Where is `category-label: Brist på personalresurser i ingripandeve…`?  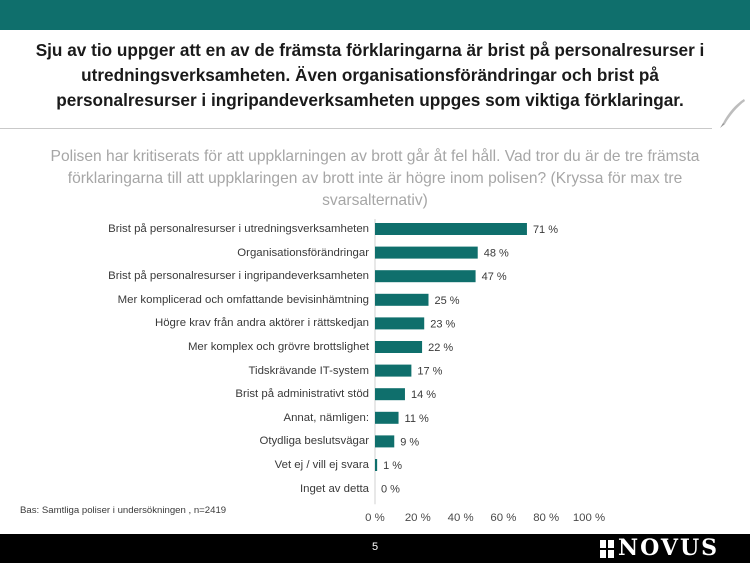 category-label: Brist på personalresurser i ingripandeve… is located at coordinates (238, 276).